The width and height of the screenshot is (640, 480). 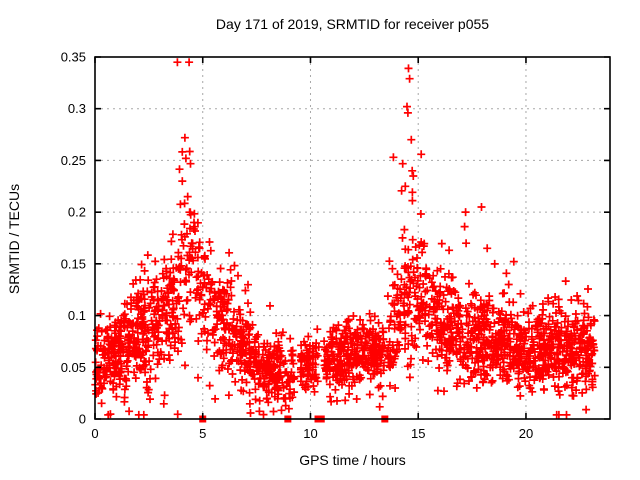 I want to click on y-tick-label: 0.1, so click(x=77, y=315).